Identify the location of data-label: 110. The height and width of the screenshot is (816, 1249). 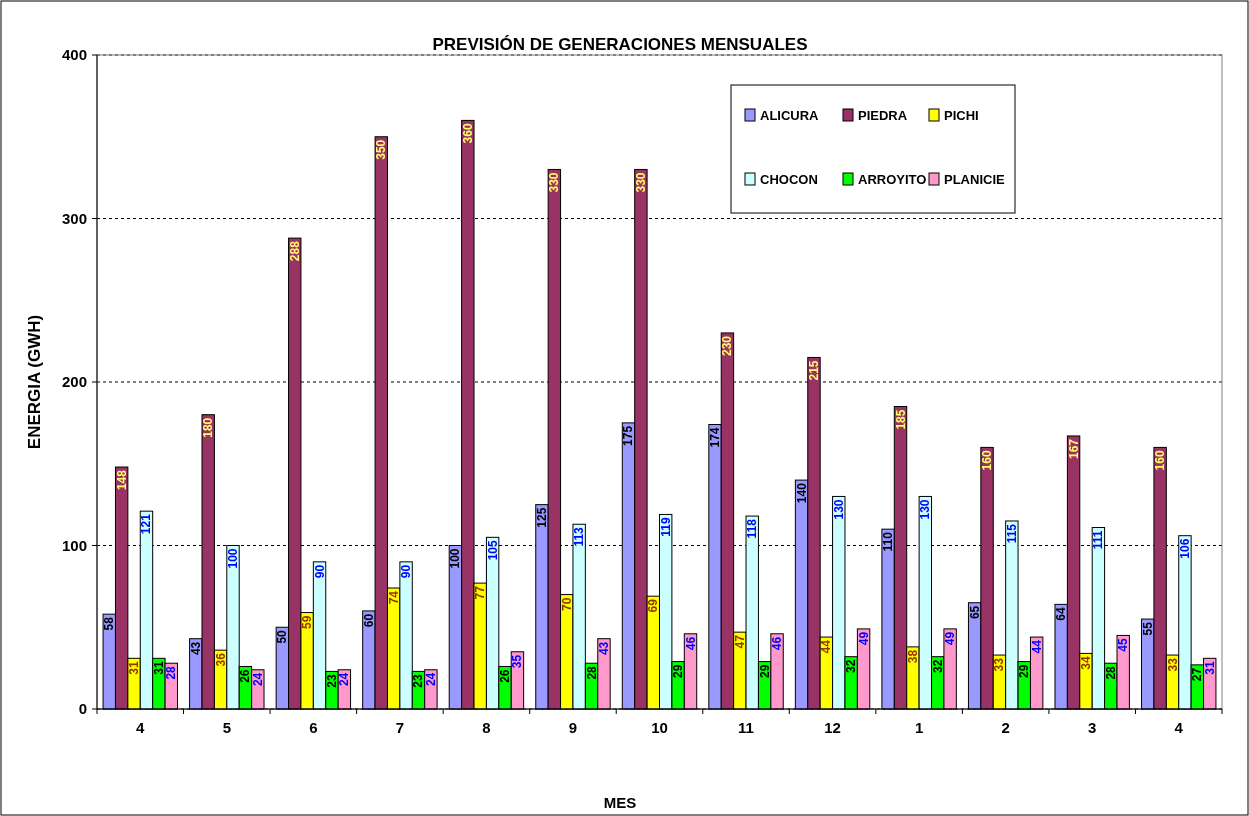
(888, 541).